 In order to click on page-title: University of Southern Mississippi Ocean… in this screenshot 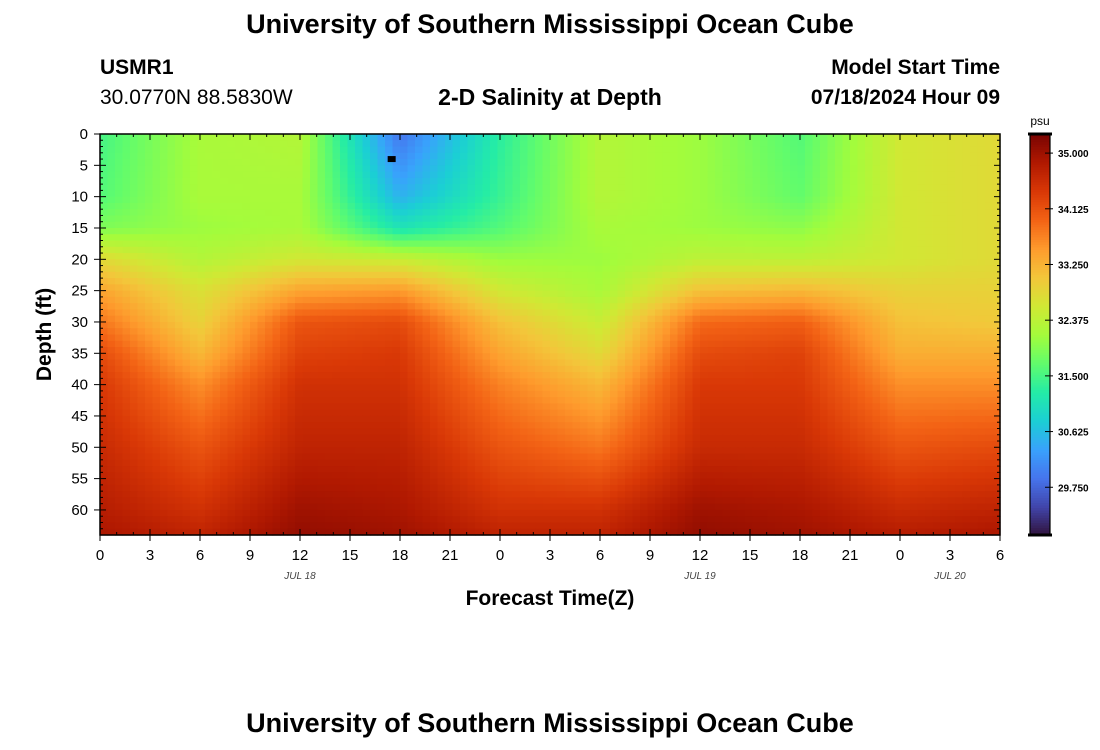, I will do `click(550, 24)`.